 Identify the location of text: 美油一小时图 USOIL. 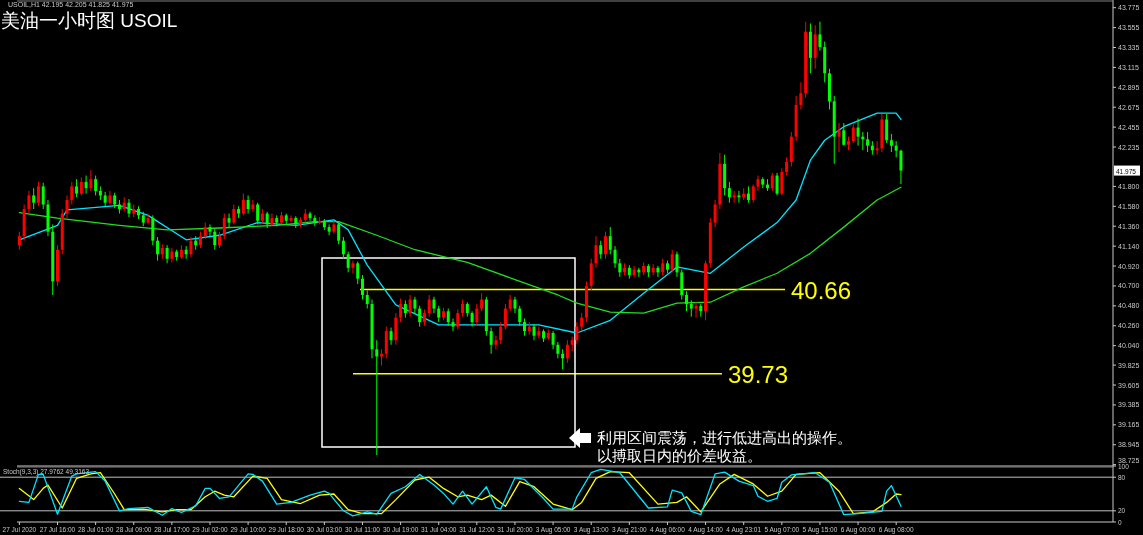
(89, 20).